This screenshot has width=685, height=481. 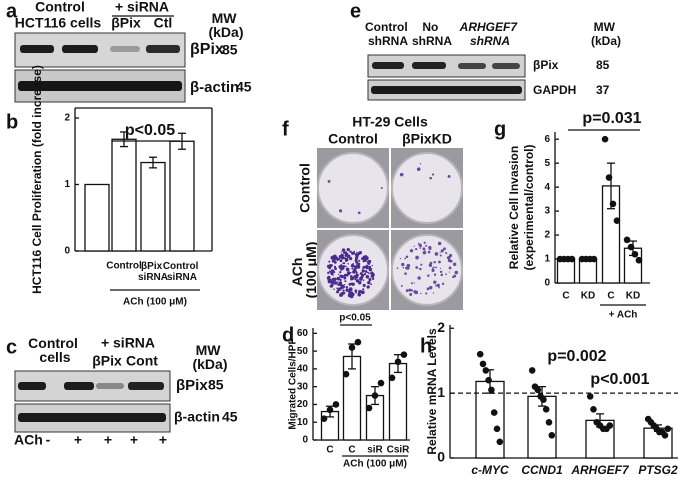 I want to click on y-tick-label: 1, so click(x=547, y=259).